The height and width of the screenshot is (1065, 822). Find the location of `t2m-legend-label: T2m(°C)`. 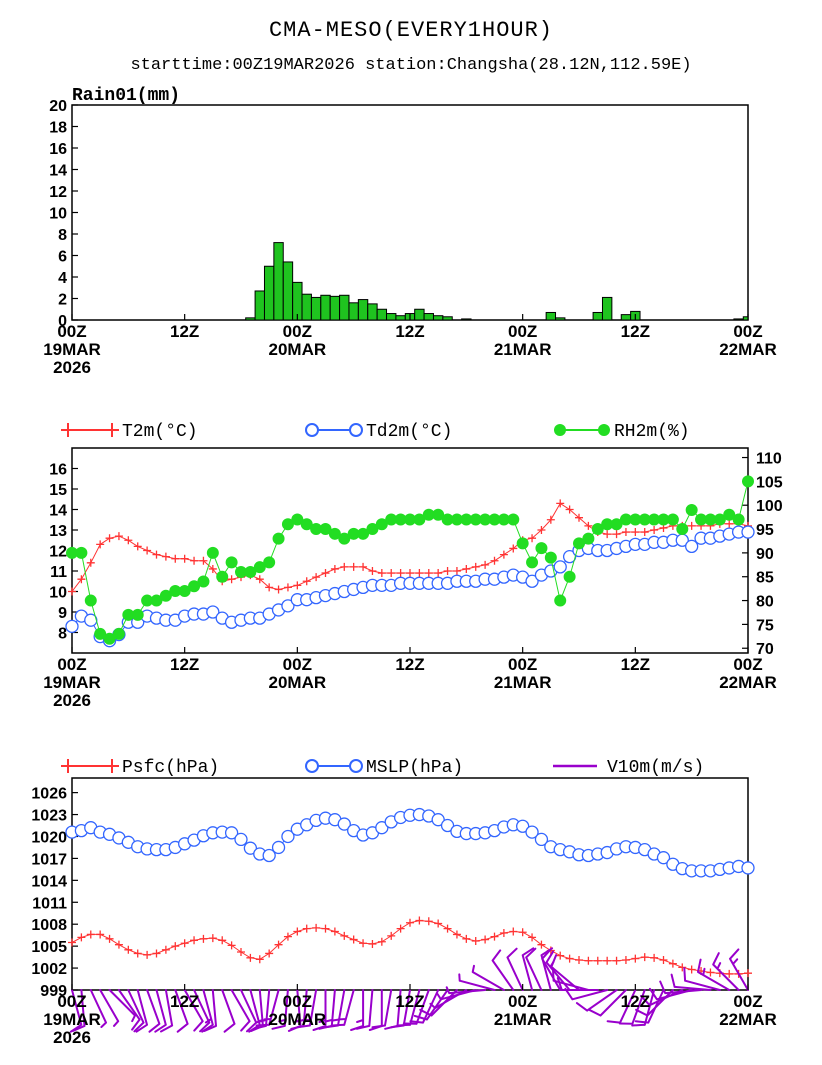

t2m-legend-label: T2m(°C) is located at coordinates (160, 432).